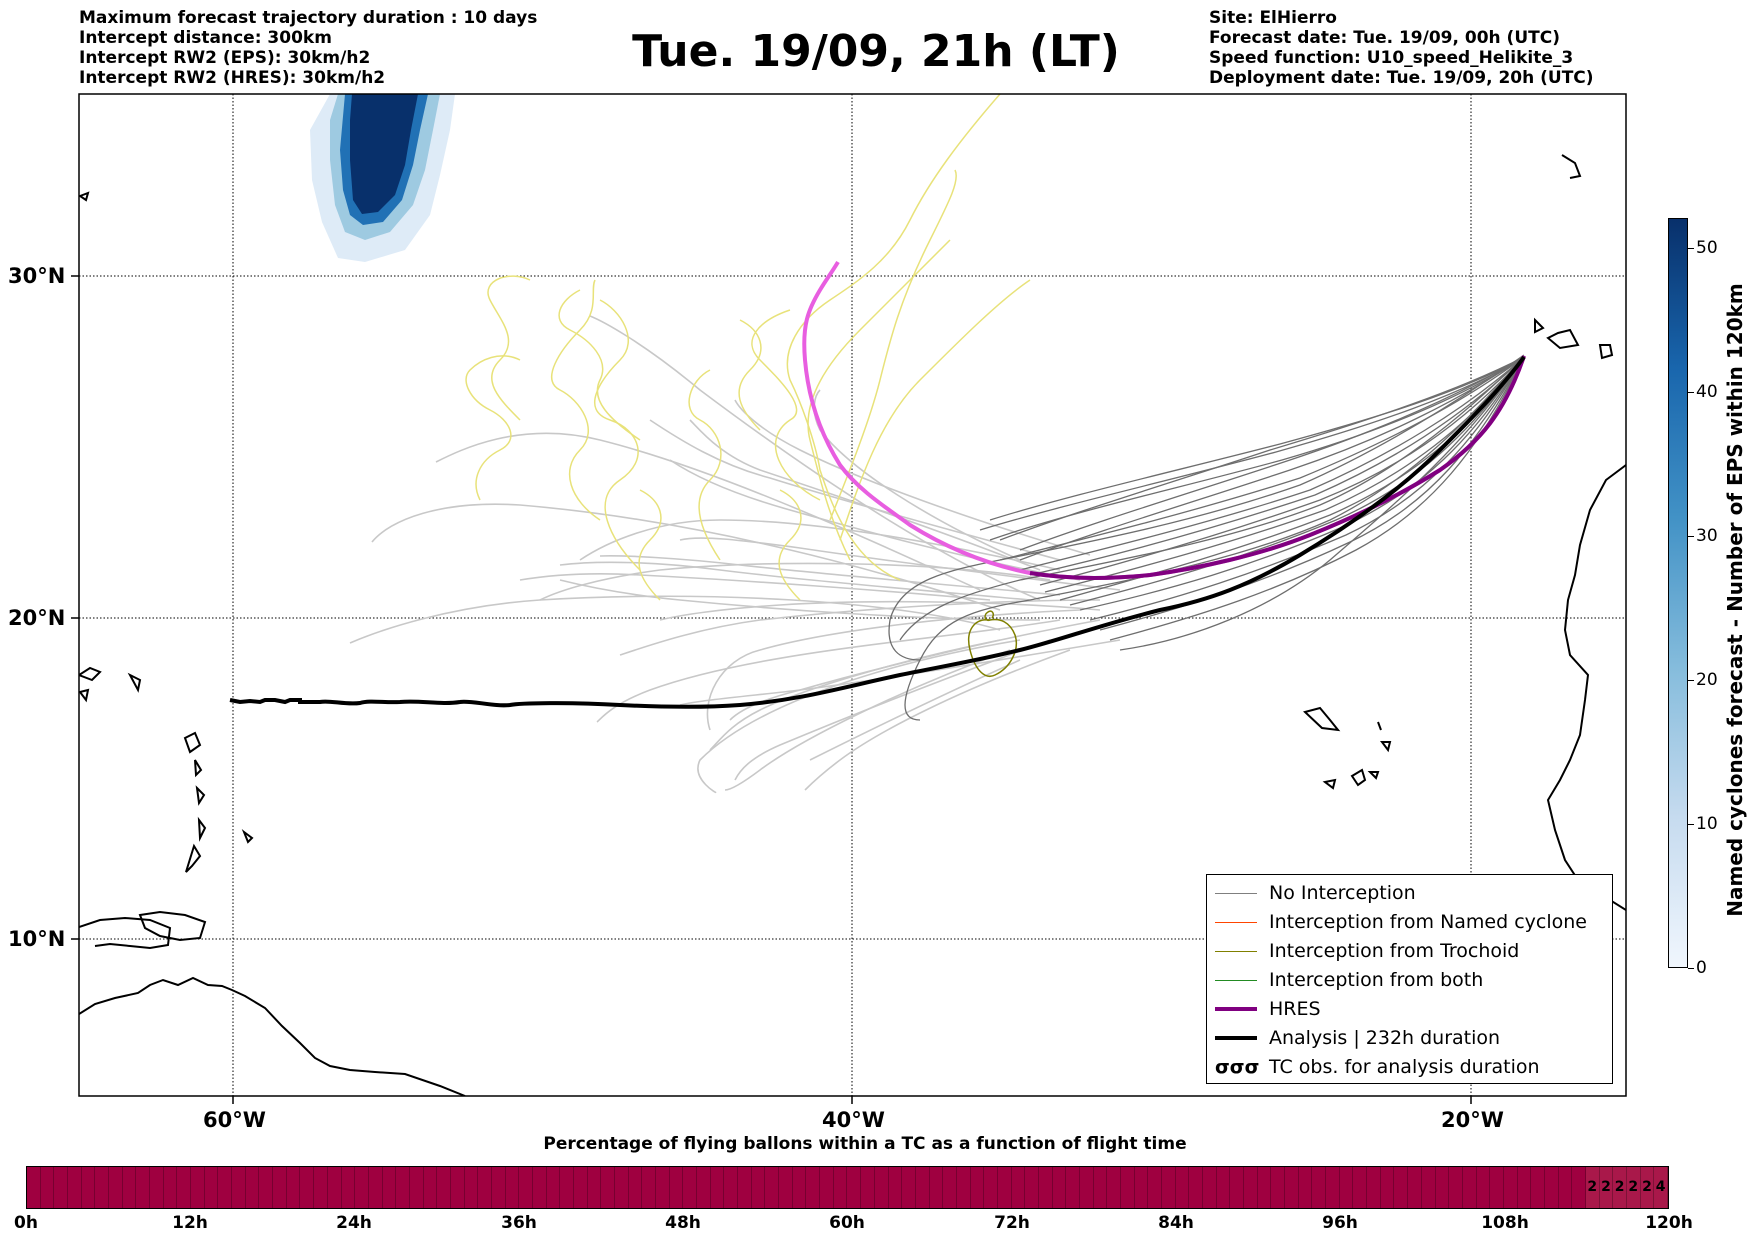 The width and height of the screenshot is (1752, 1241). Describe the element at coordinates (234, 1120) in the screenshot. I see `lon-label-60w: 60°W` at that location.